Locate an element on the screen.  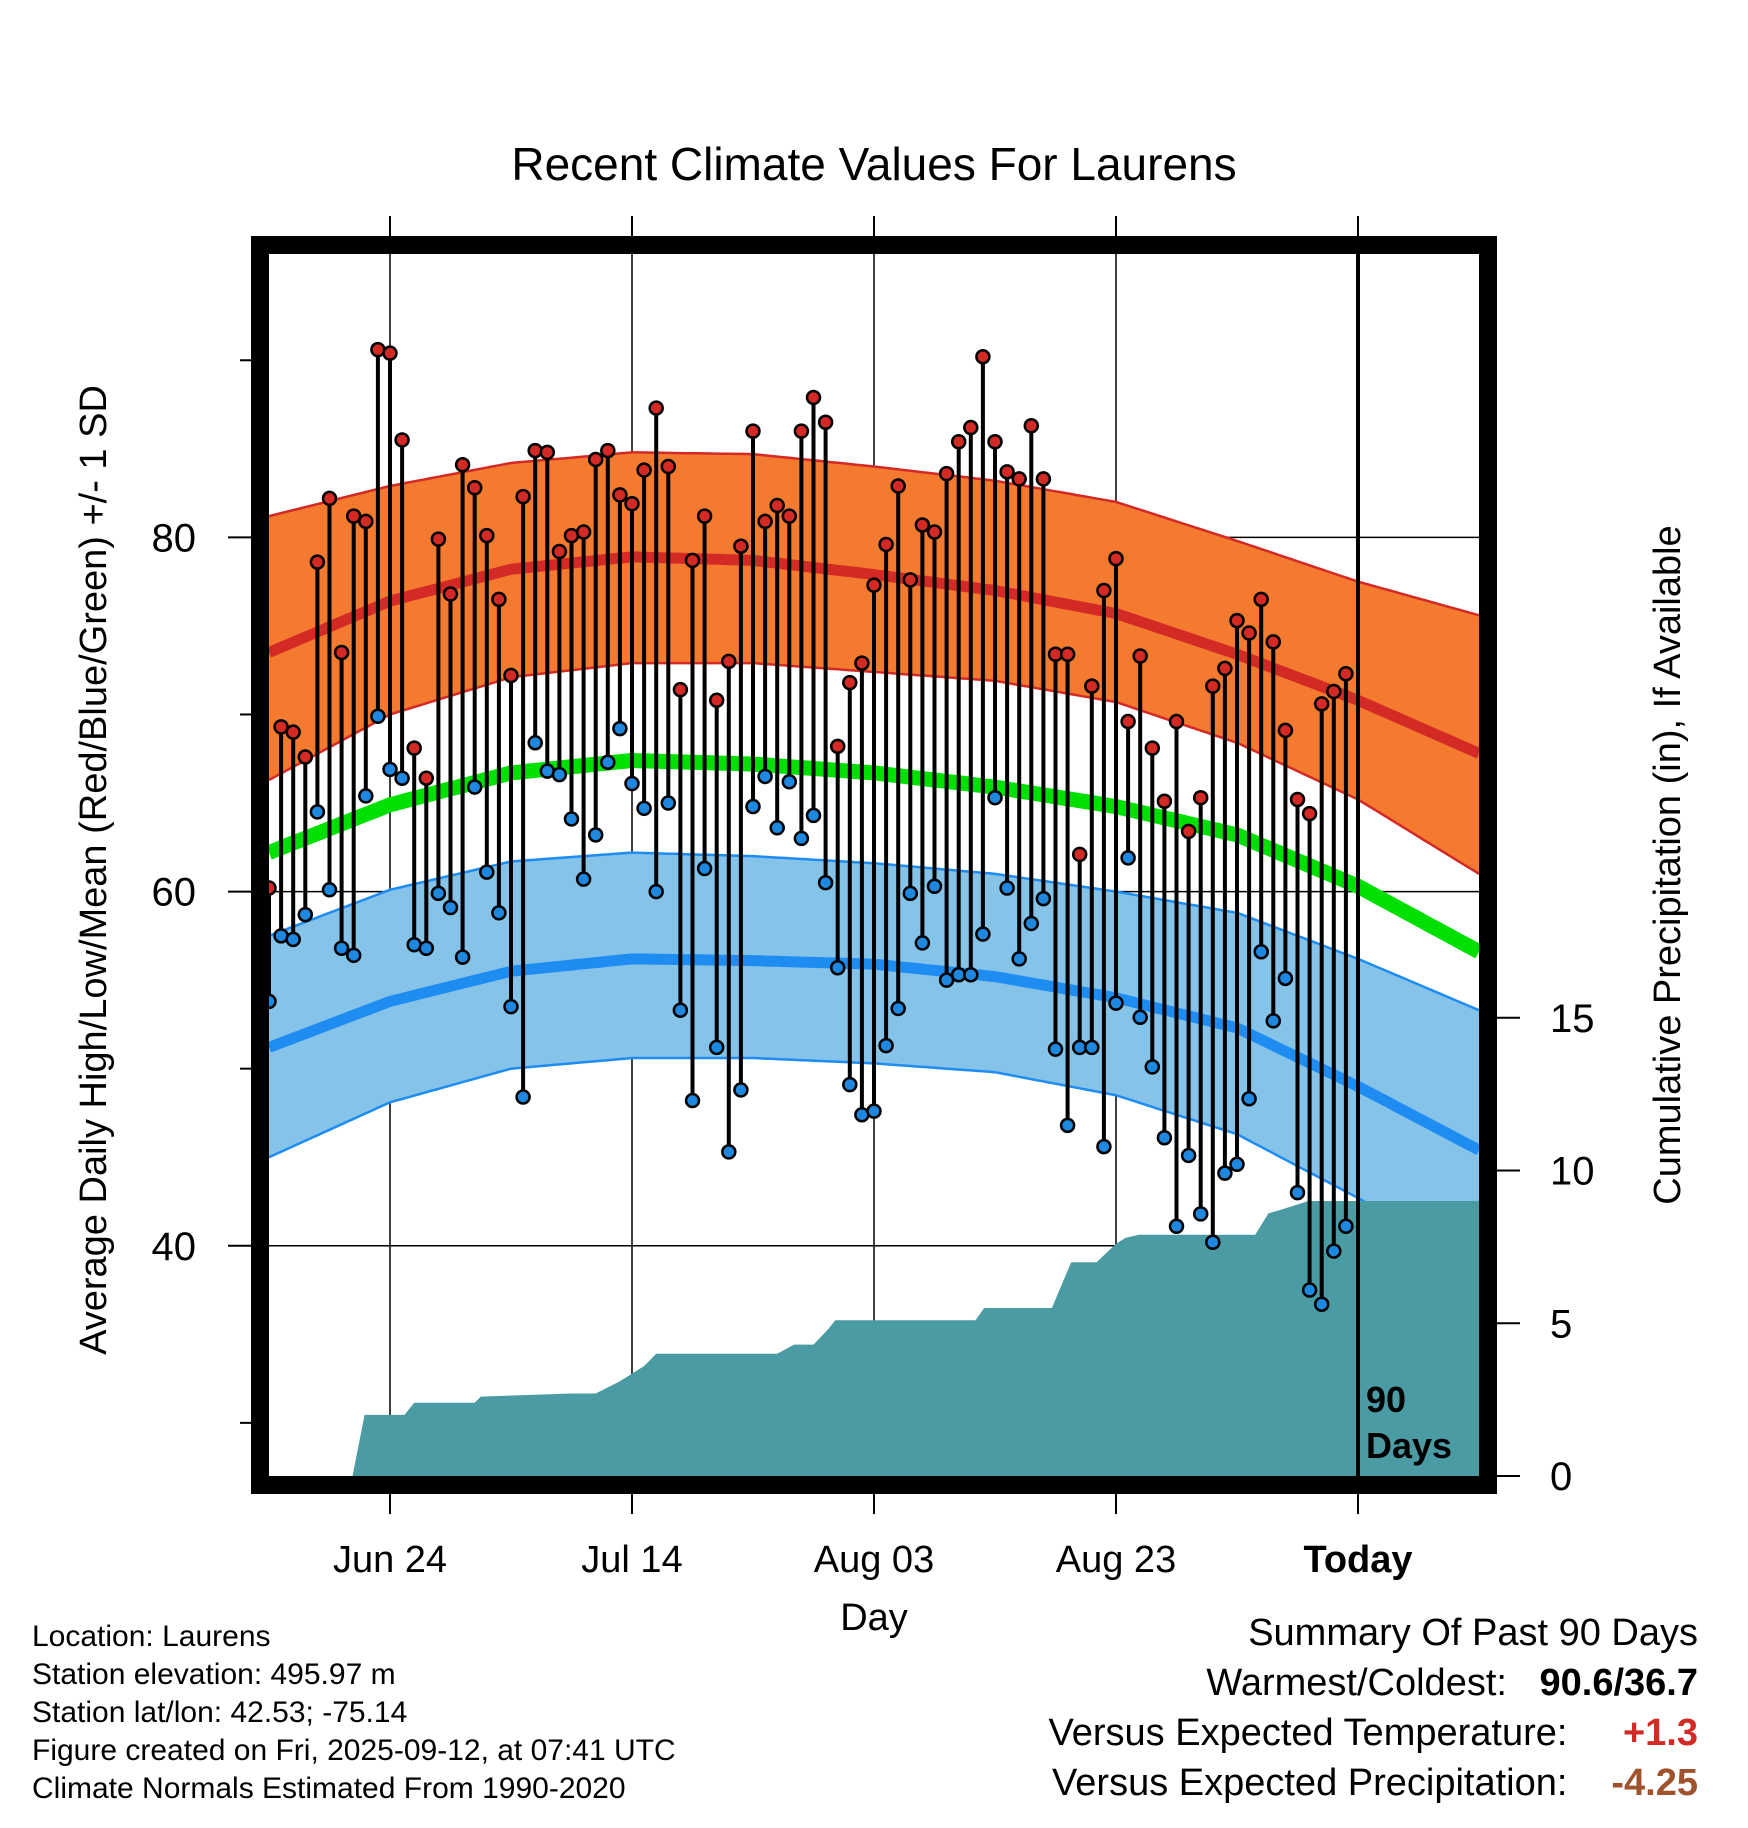
precip-area is located at coordinates (874, 1338).